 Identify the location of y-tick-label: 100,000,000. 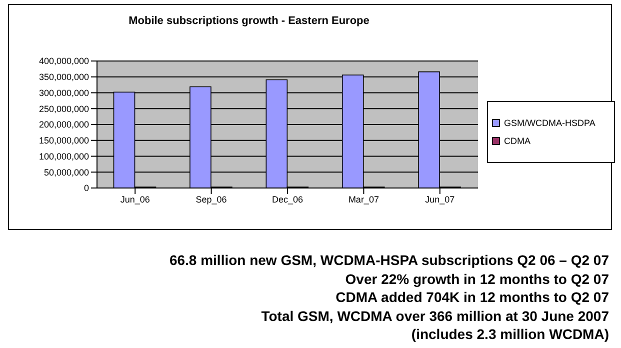
(63, 156).